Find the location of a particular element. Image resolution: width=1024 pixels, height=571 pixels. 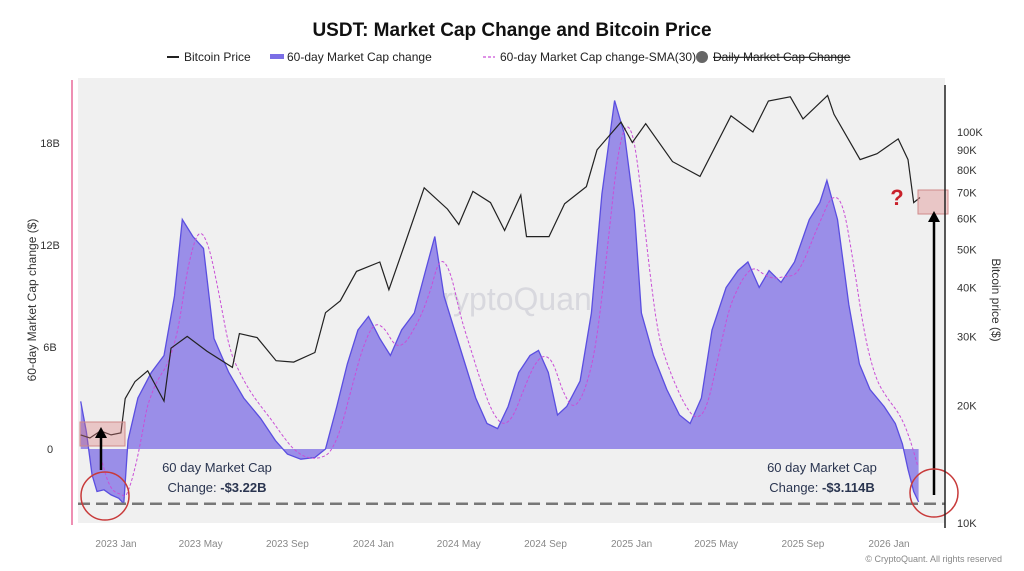

x-tick-label: 2024 Jan is located at coordinates (373, 544).